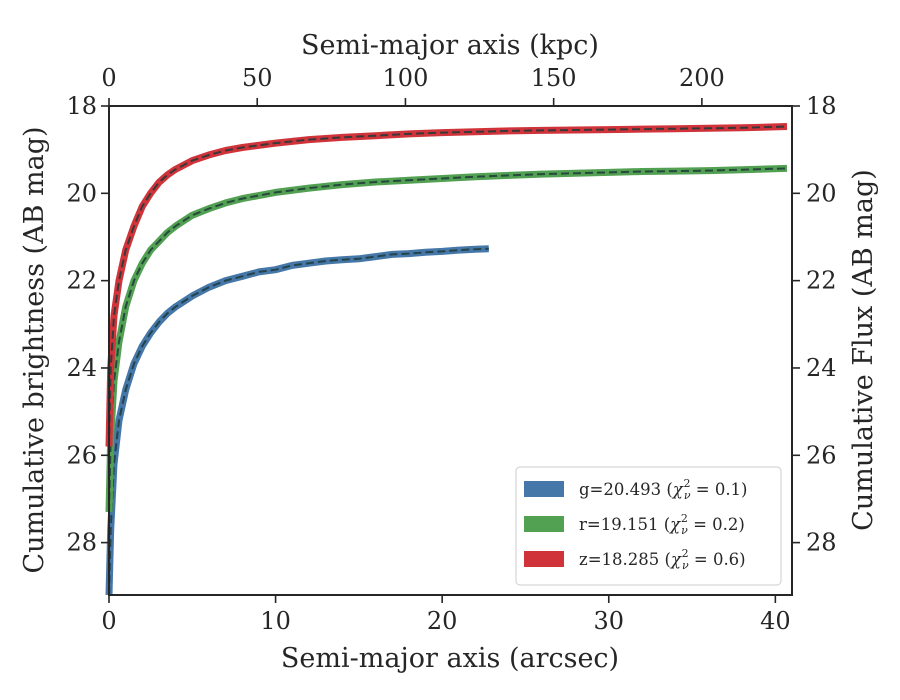 The height and width of the screenshot is (700, 900). What do you see at coordinates (821, 193) in the screenshot?
I see `y2-tick-label: 20` at bounding box center [821, 193].